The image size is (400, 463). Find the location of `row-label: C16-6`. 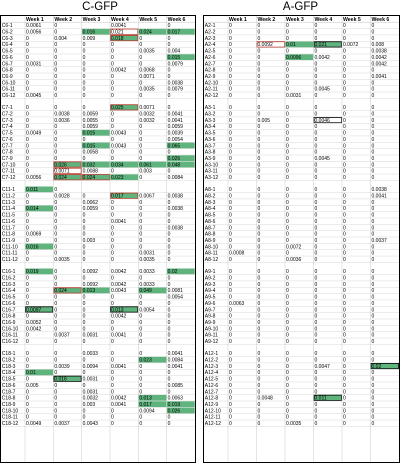

row-label: C16-6 is located at coordinates (9, 304).